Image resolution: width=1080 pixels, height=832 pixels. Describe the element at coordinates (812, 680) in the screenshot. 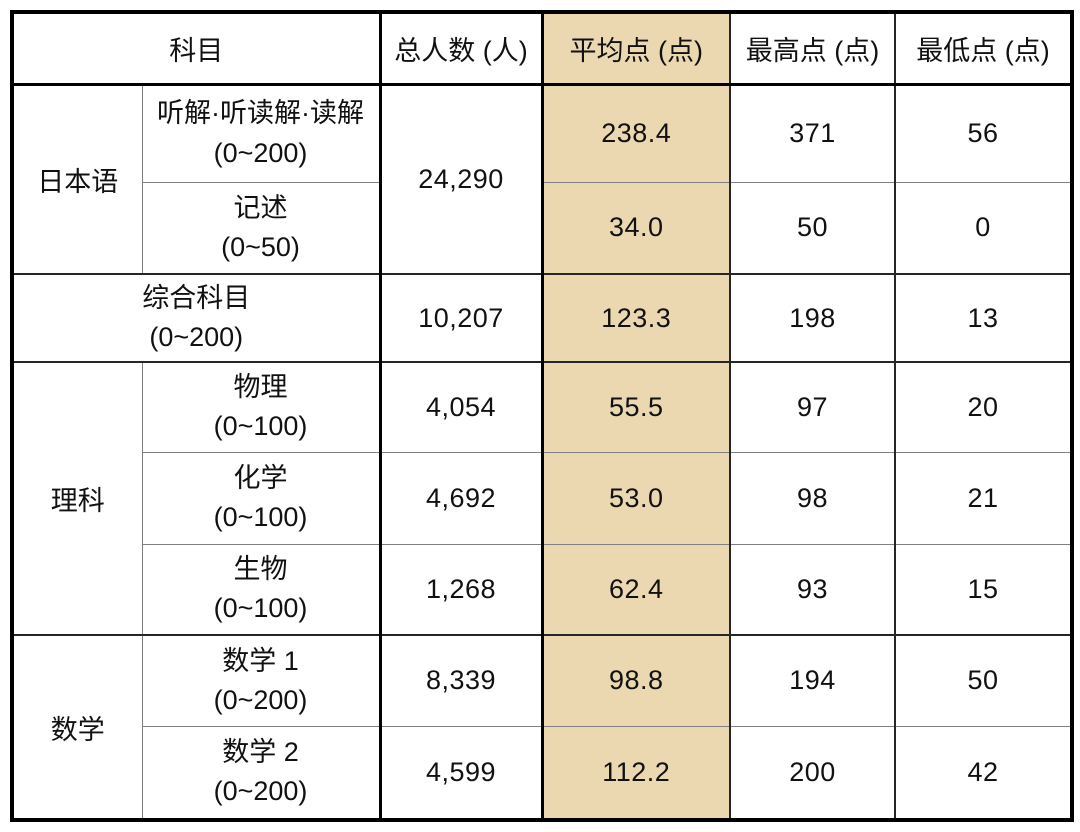

I see `max-math1-cell: 194` at that location.